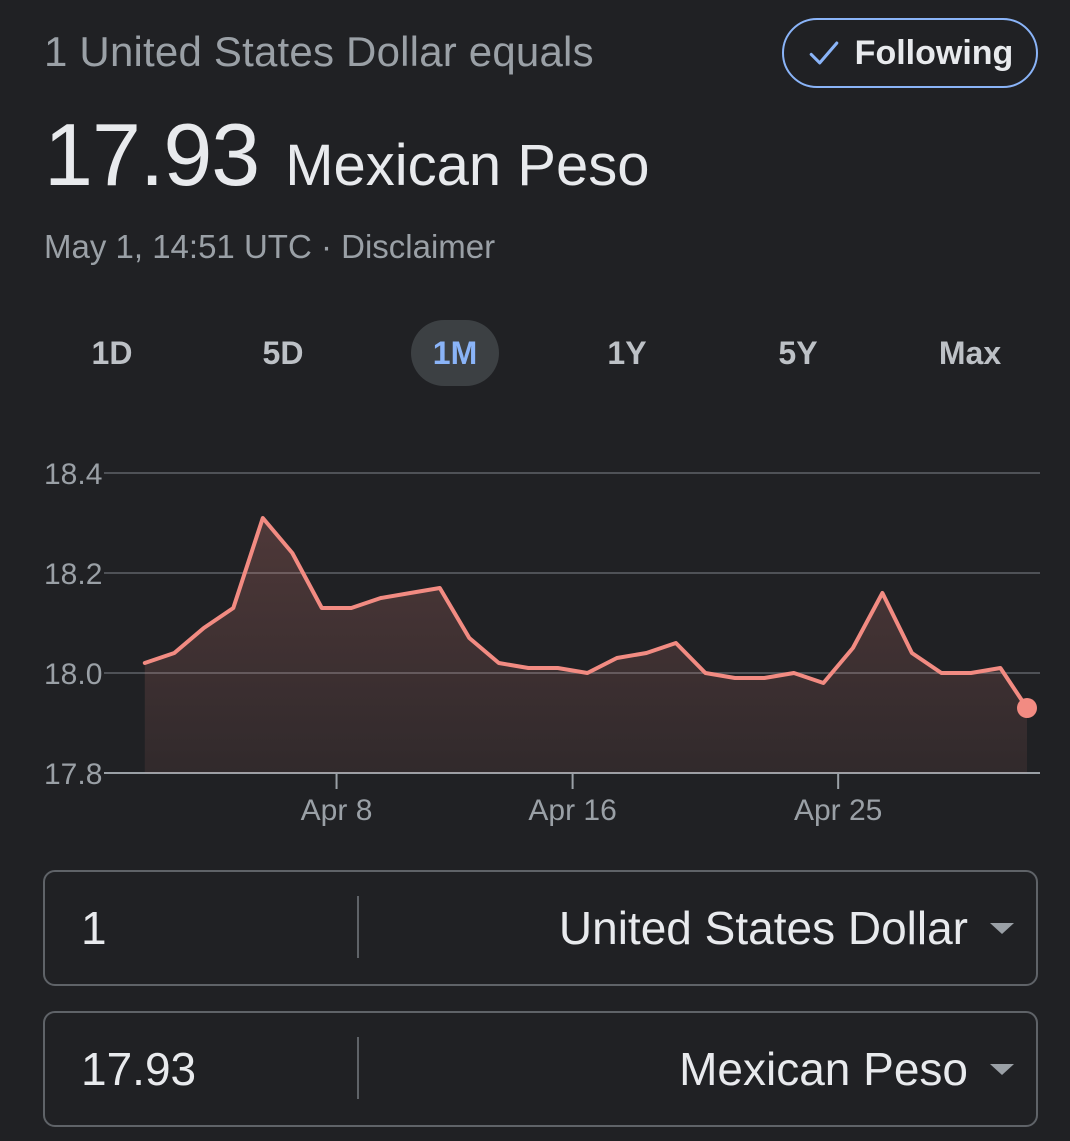 The height and width of the screenshot is (1141, 1070). I want to click on from-currency-row: 1 United States Dollar, so click(540, 928).